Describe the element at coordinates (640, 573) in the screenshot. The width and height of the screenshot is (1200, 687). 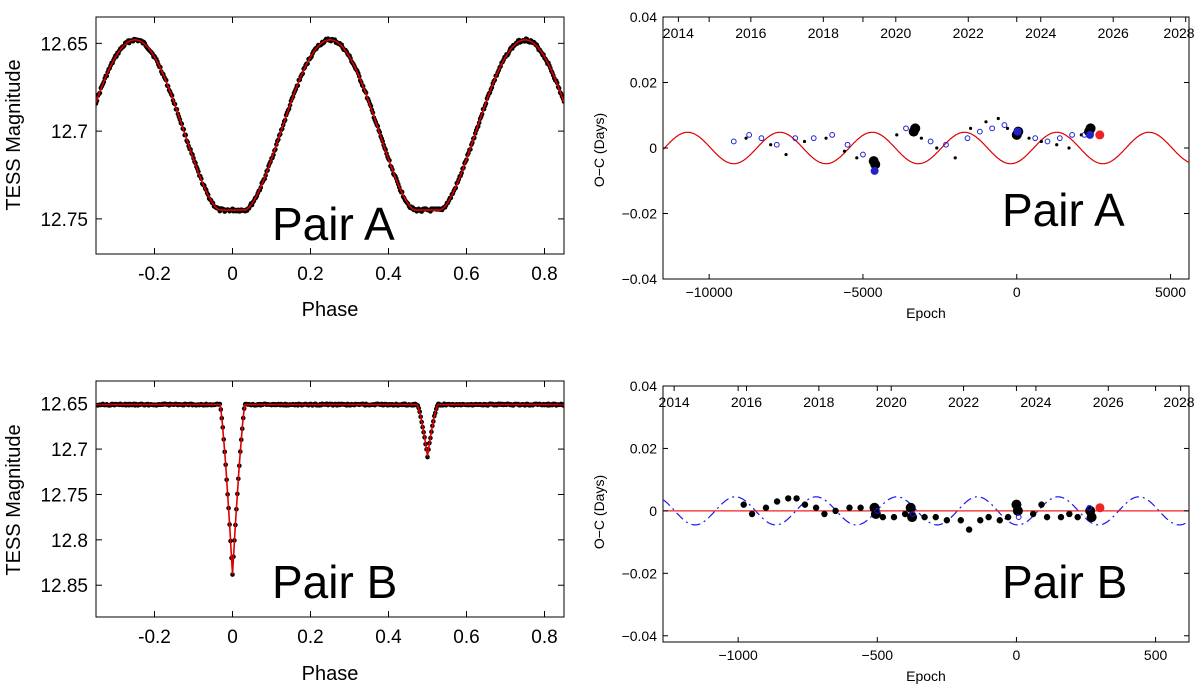
I see `y-tick-label: −0.02` at that location.